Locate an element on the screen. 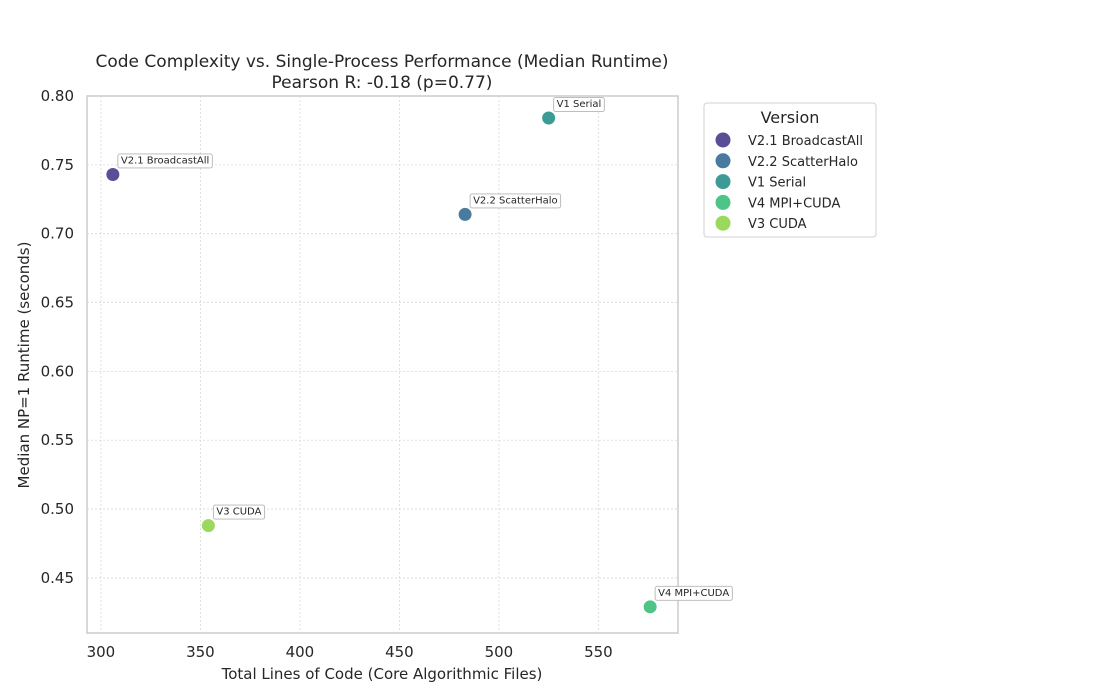 The width and height of the screenshot is (1100, 700). point-annotation: V4 MPI+CUDA is located at coordinates (693, 593).